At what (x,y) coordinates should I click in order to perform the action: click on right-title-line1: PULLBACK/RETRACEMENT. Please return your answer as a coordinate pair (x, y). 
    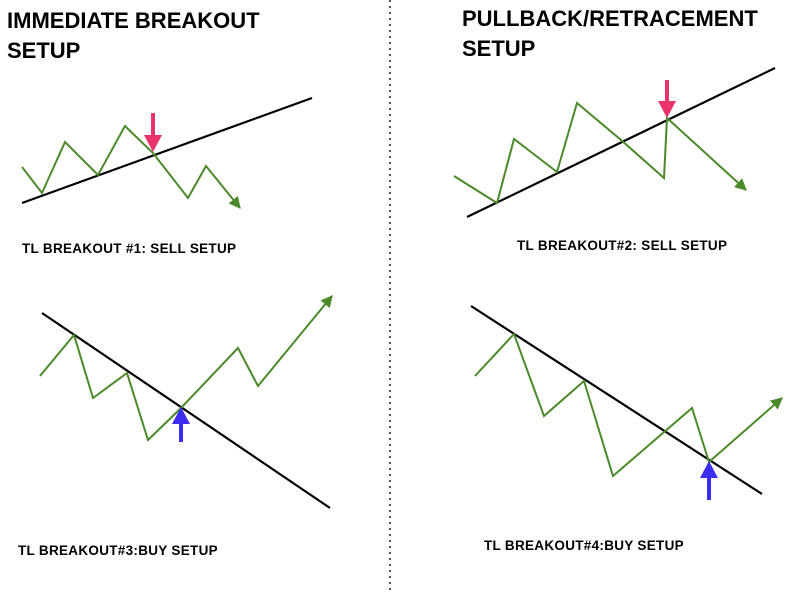
    Looking at the image, I should click on (610, 18).